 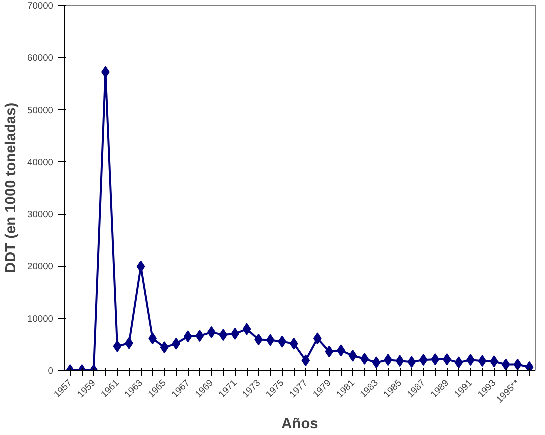 I want to click on y-tick-label: 70000, so click(x=41, y=6).